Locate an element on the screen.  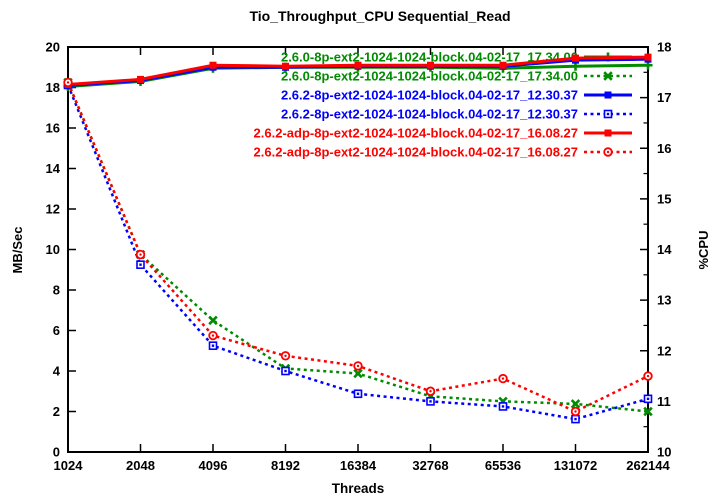
x-tick-label: 1024 is located at coordinates (69, 465).